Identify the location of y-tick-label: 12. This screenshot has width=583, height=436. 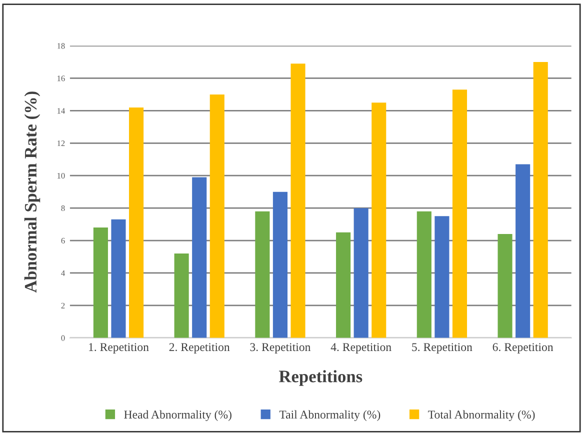
(61, 143).